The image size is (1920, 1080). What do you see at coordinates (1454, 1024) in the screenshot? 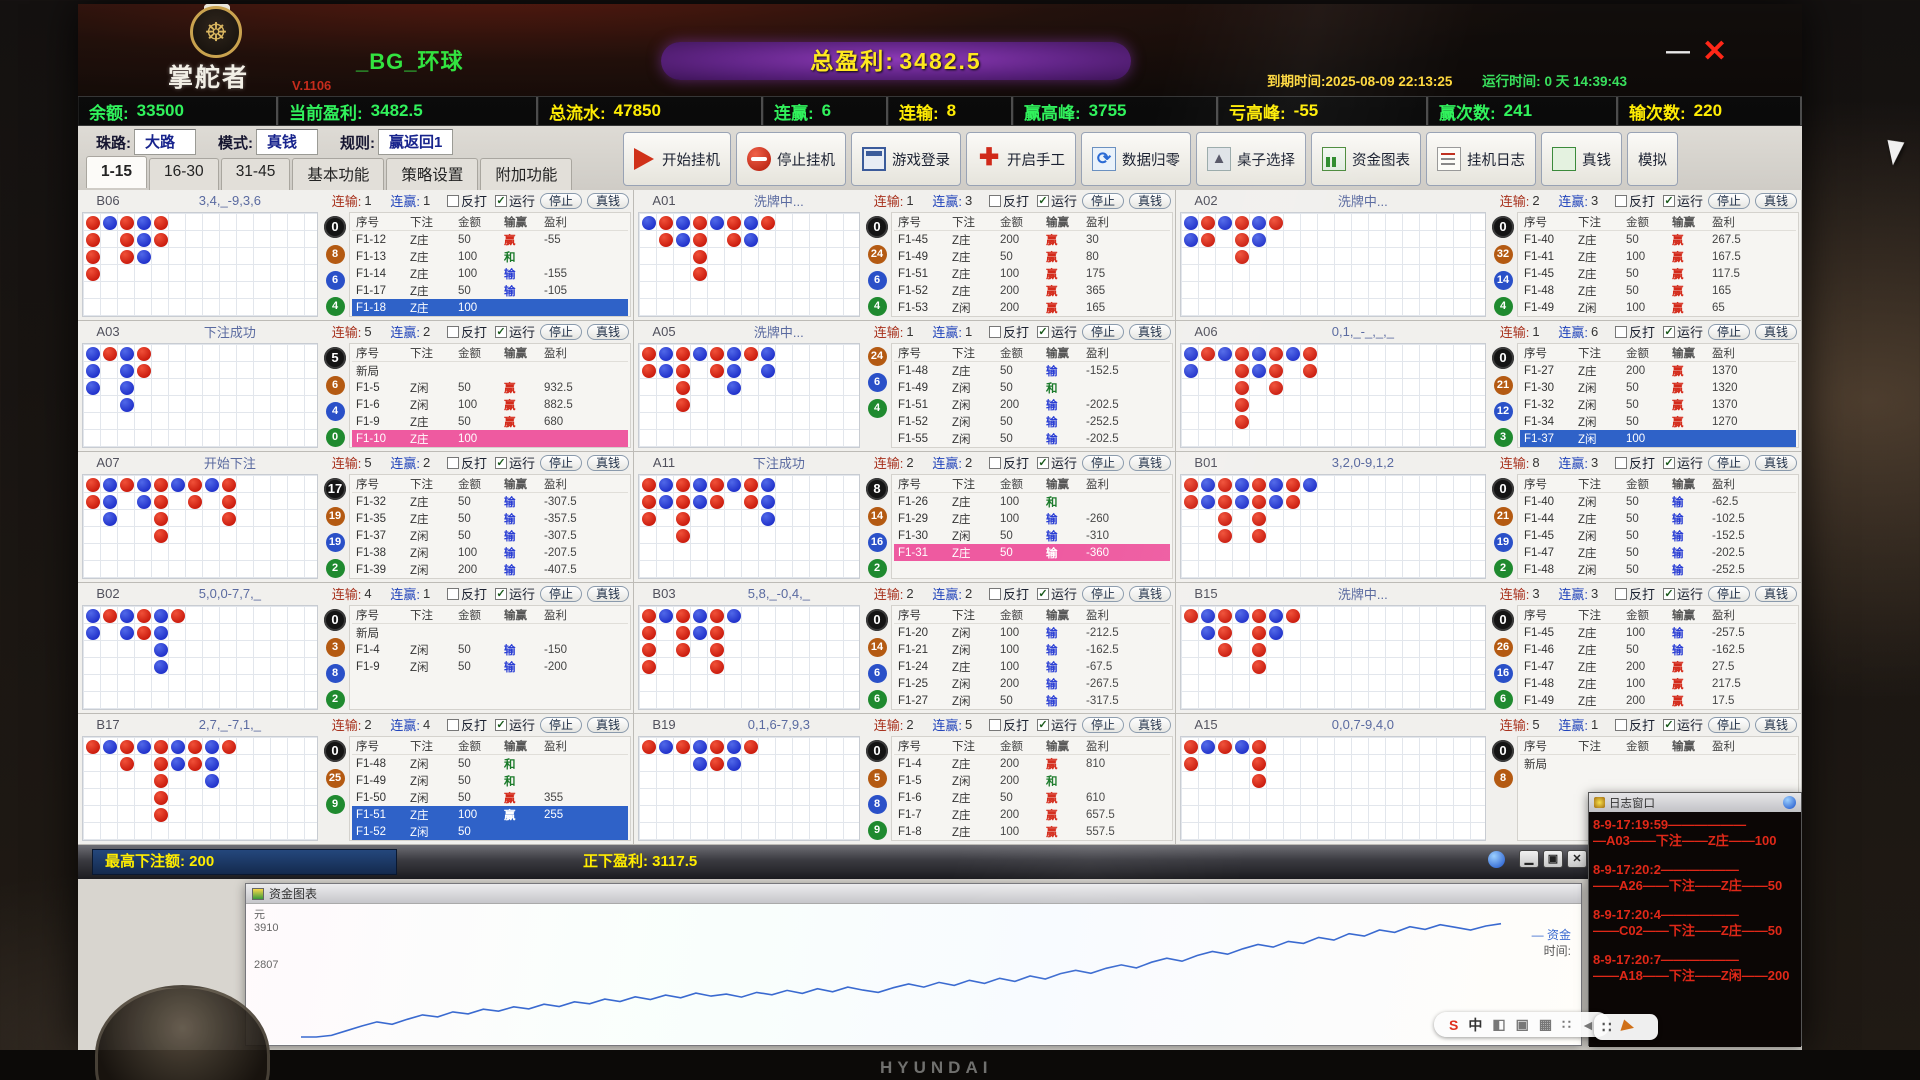
I see `ime-icon: S` at bounding box center [1454, 1024].